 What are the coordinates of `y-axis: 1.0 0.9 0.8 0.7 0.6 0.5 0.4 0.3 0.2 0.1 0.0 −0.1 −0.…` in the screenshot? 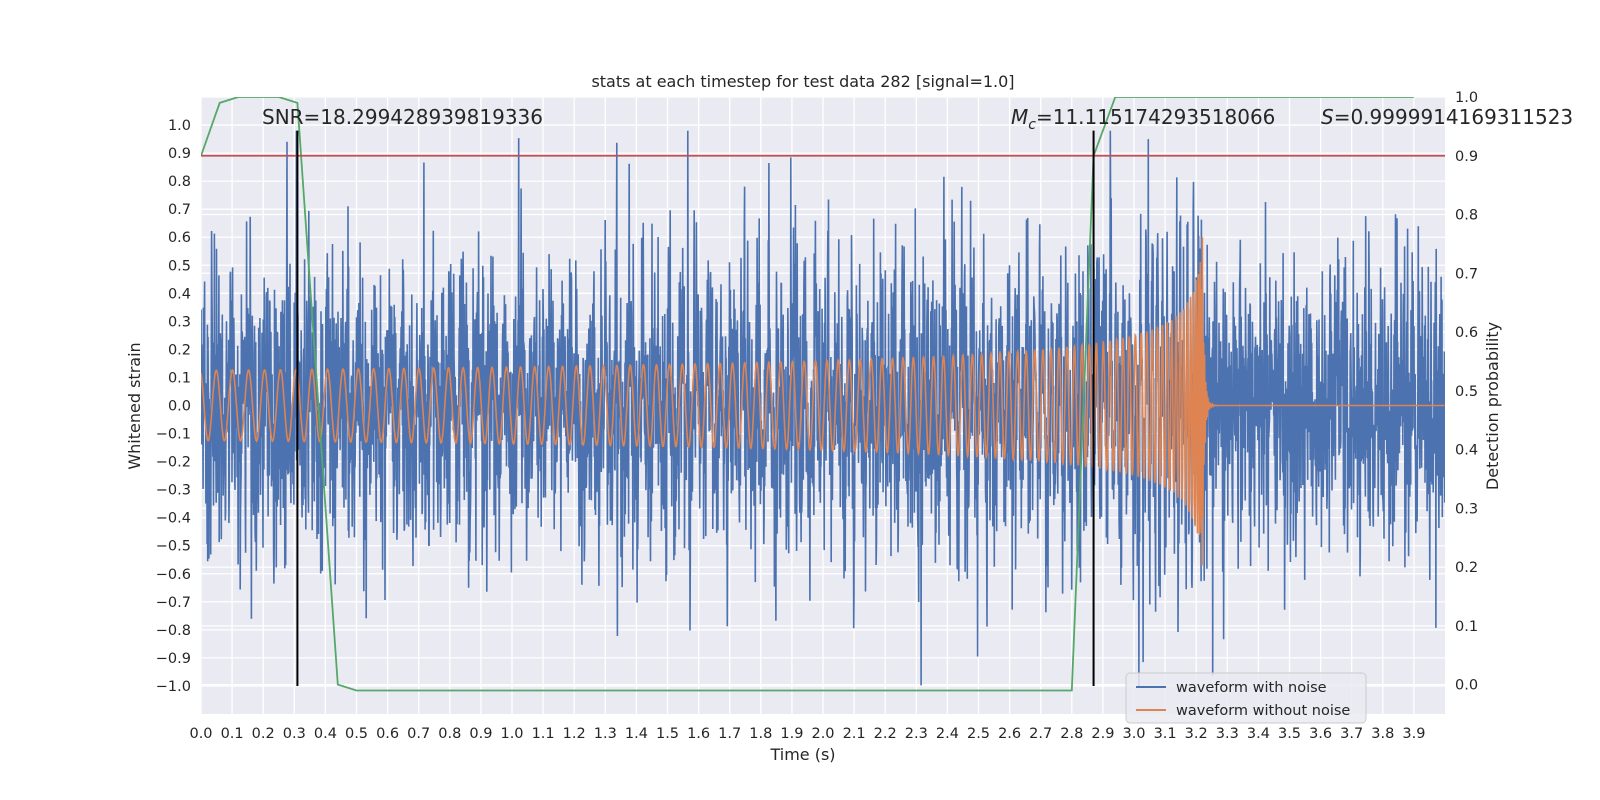 It's located at (173, 406).